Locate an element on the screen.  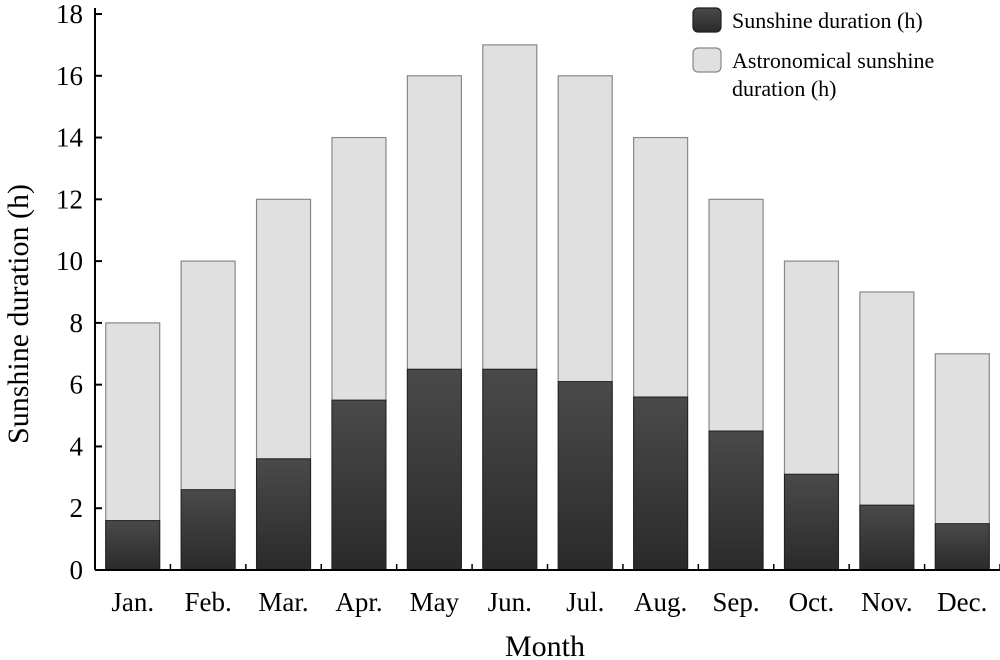
legend-swatch-sunshine is located at coordinates (707, 20).